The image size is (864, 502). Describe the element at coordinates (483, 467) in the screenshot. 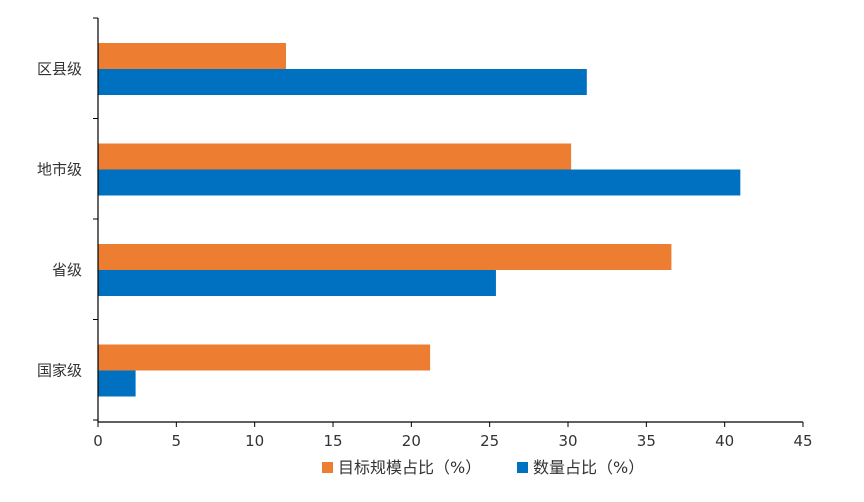

I see `legend: 目标规模占比（%） 数量占比（%）` at that location.